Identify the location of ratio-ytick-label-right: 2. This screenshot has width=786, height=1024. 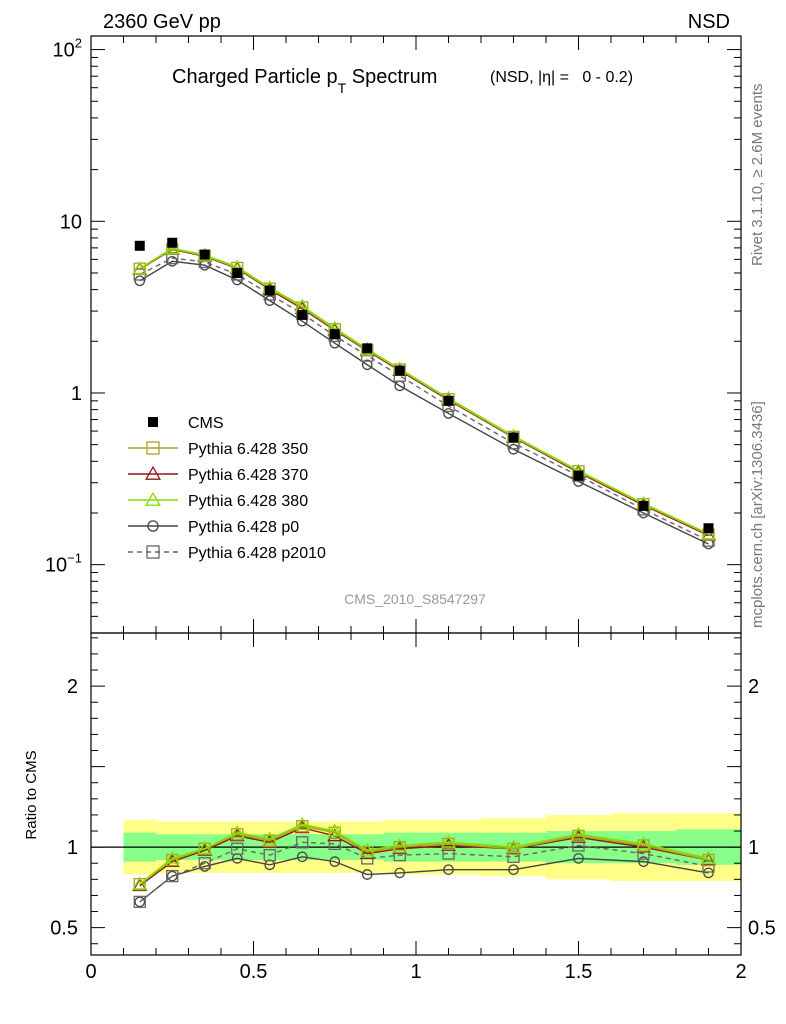
(753, 687).